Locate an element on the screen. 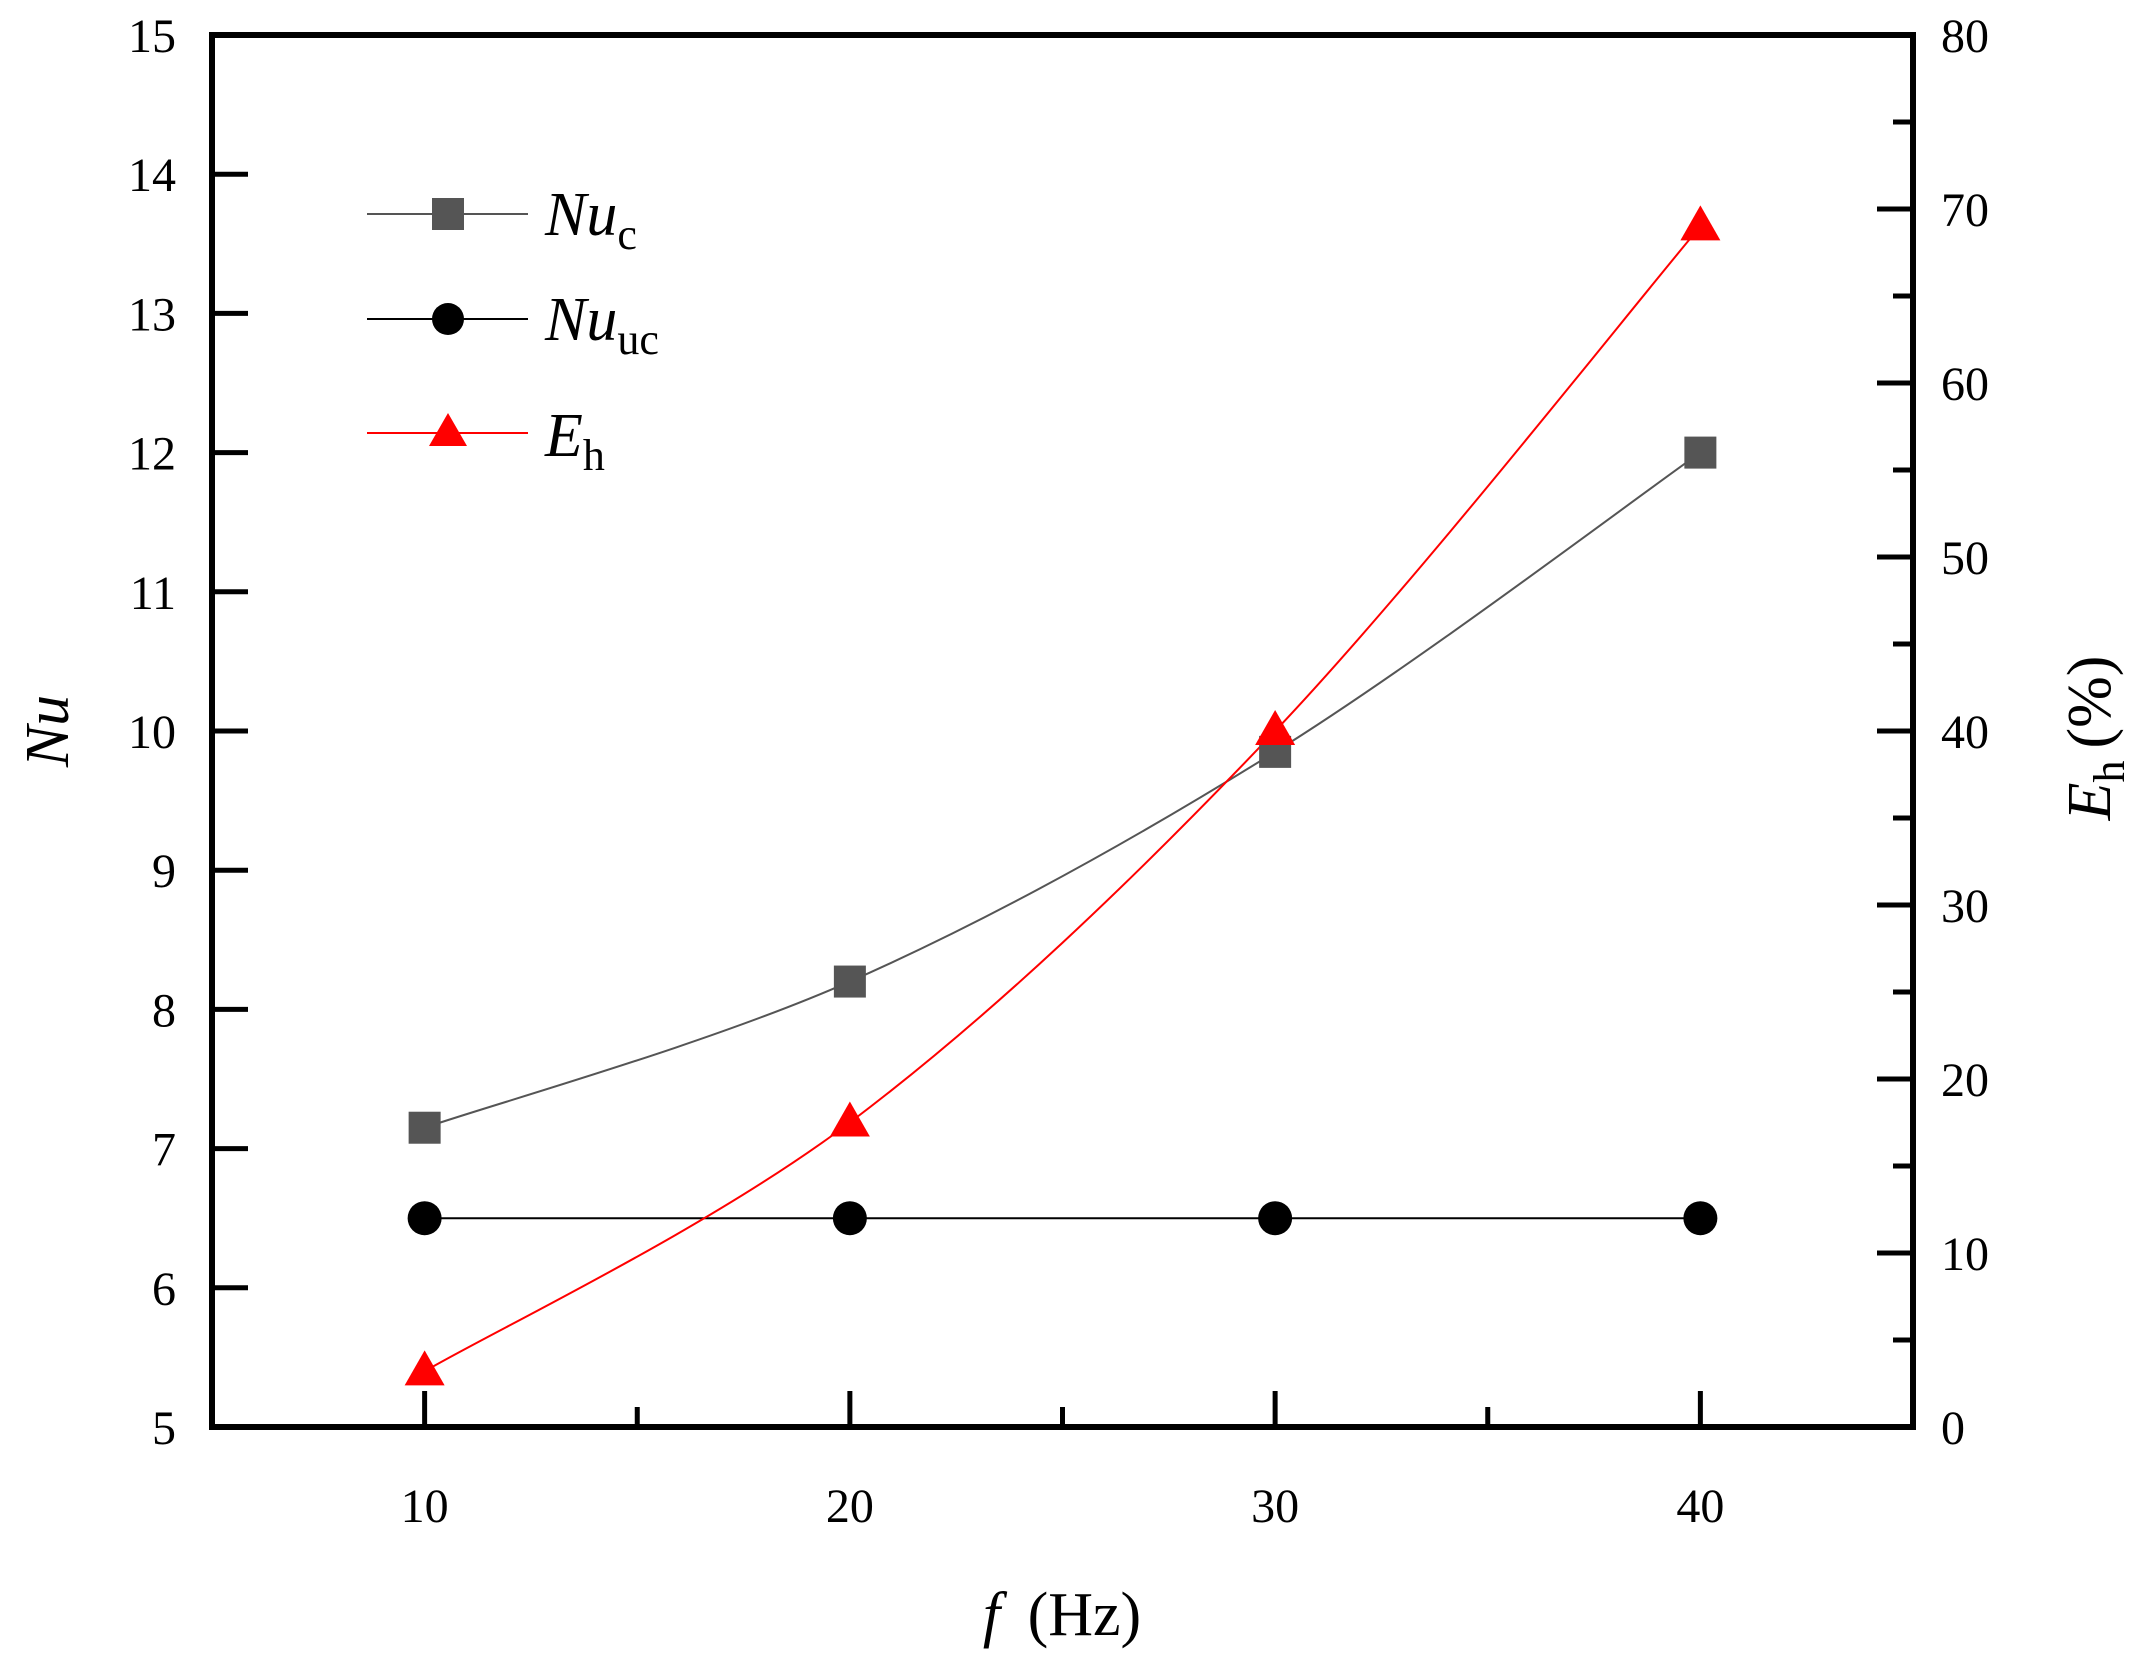 The image size is (2148, 1662). left-y-tick-label: 13 is located at coordinates (152, 314).